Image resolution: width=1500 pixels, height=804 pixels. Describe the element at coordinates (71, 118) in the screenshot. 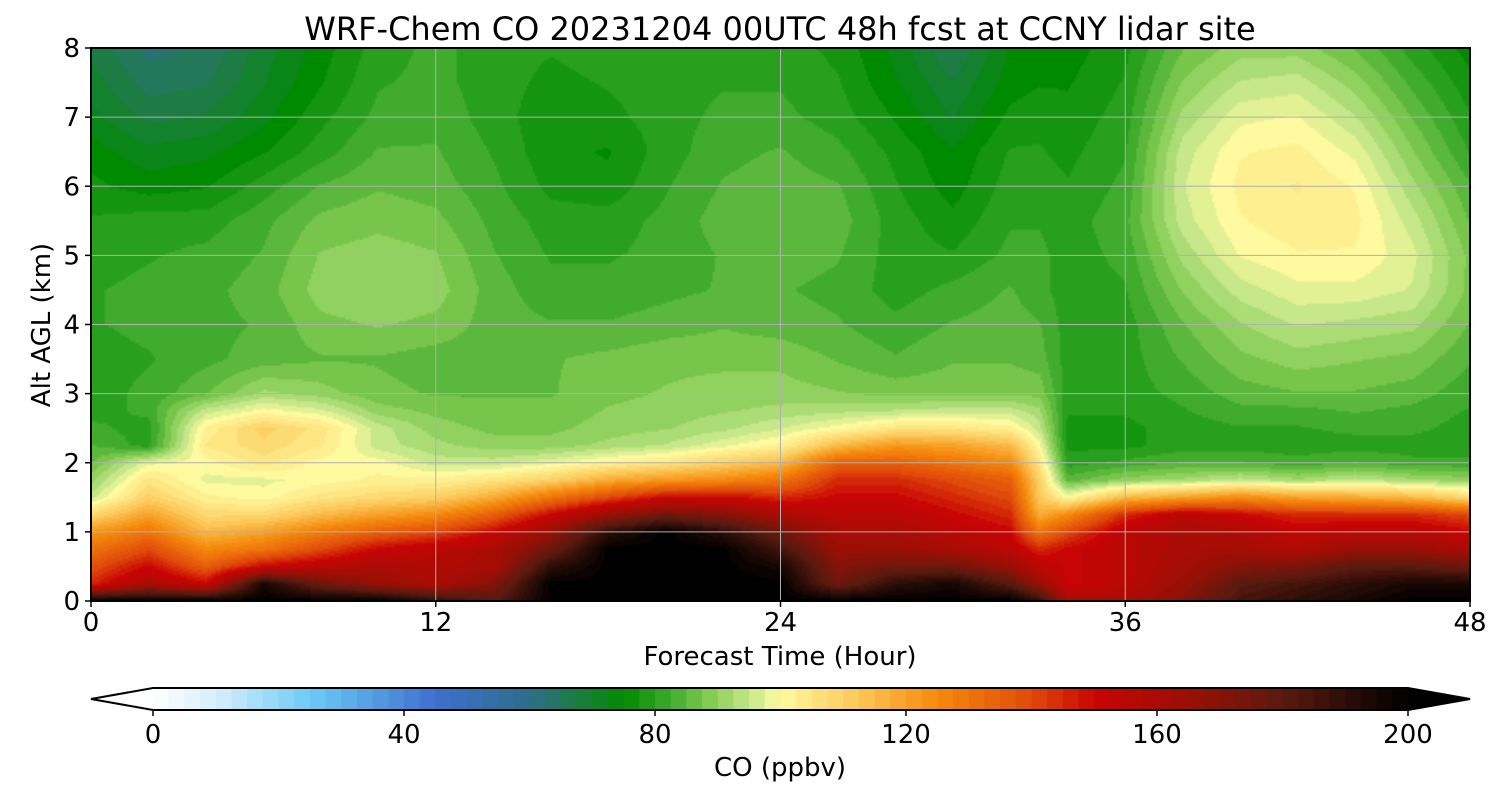

I see `y-tick-label: 7` at that location.